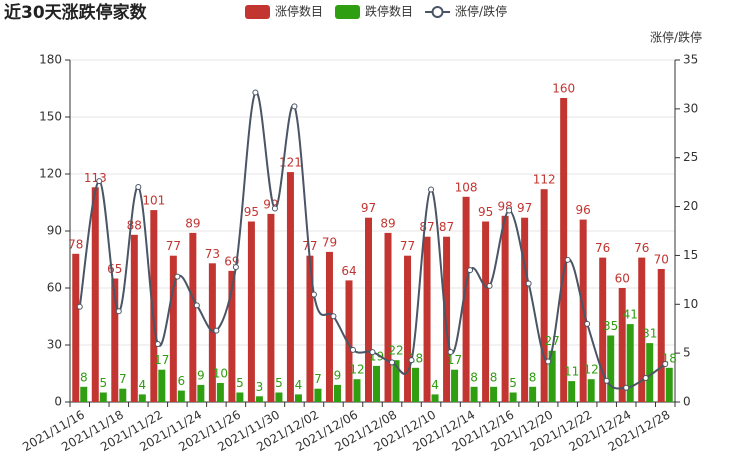 The width and height of the screenshot is (750, 463). What do you see at coordinates (329, 242) in the screenshot?
I see `bar-value-label: 79` at bounding box center [329, 242].